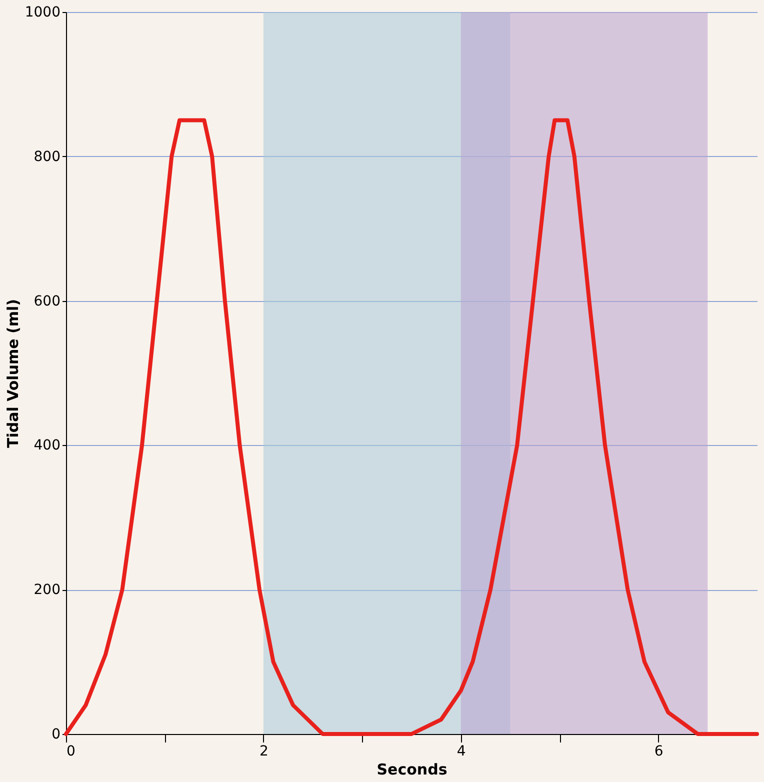 This screenshot has height=782, width=764. I want to click on x-axis-title: Seconds, so click(412, 769).